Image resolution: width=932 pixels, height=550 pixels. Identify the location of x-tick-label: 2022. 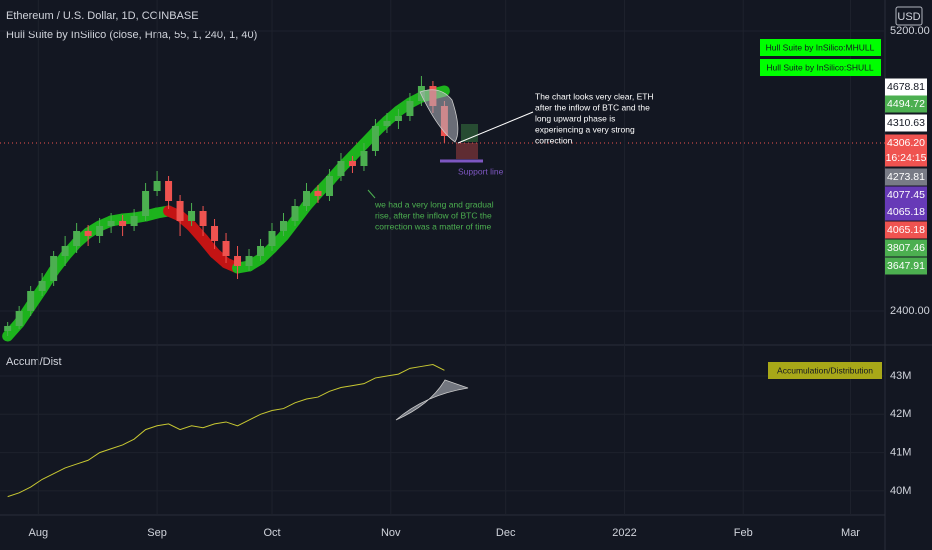
(624, 533).